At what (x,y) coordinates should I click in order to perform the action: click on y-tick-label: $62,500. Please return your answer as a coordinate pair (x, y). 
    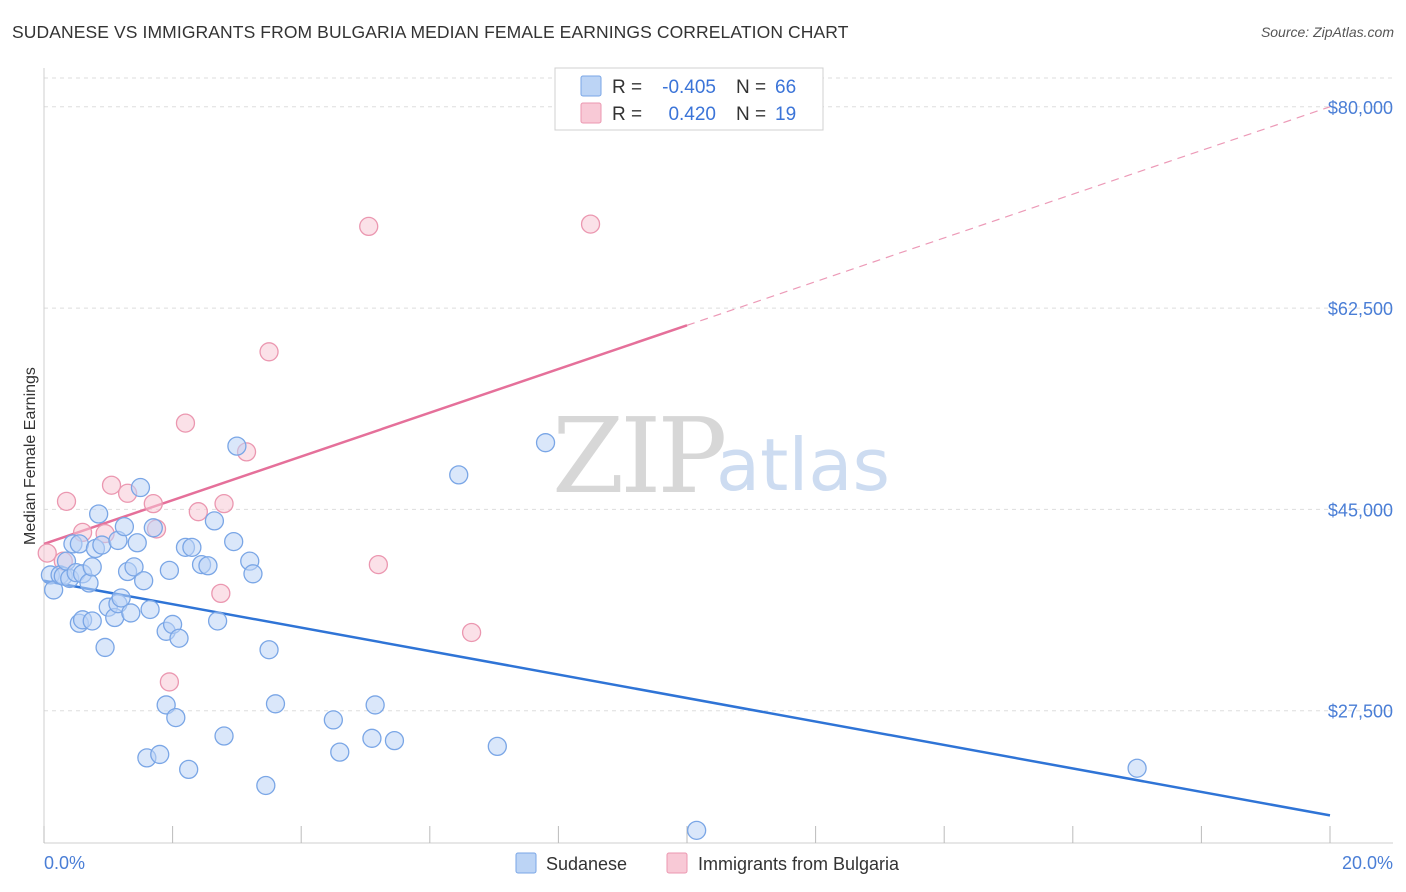
    Looking at the image, I should click on (1360, 309).